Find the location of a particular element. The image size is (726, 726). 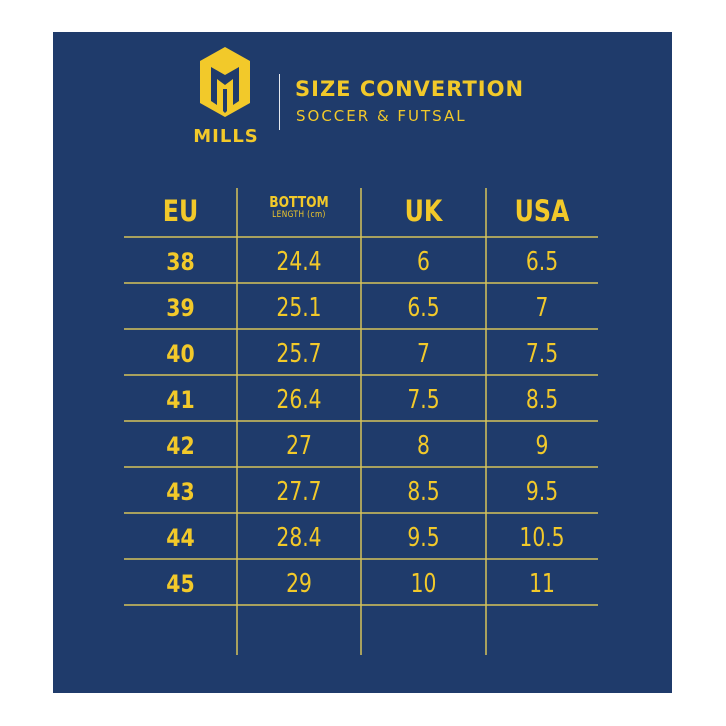

header-usa: USA is located at coordinates (542, 211).